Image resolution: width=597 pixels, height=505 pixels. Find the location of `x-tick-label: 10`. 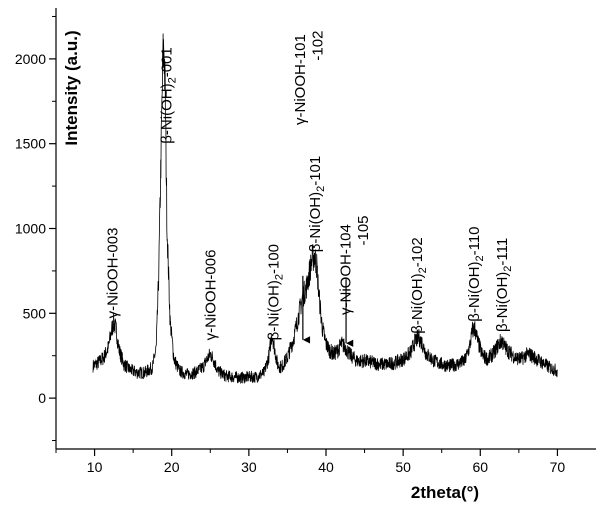

x-tick-label: 10 is located at coordinates (95, 467).